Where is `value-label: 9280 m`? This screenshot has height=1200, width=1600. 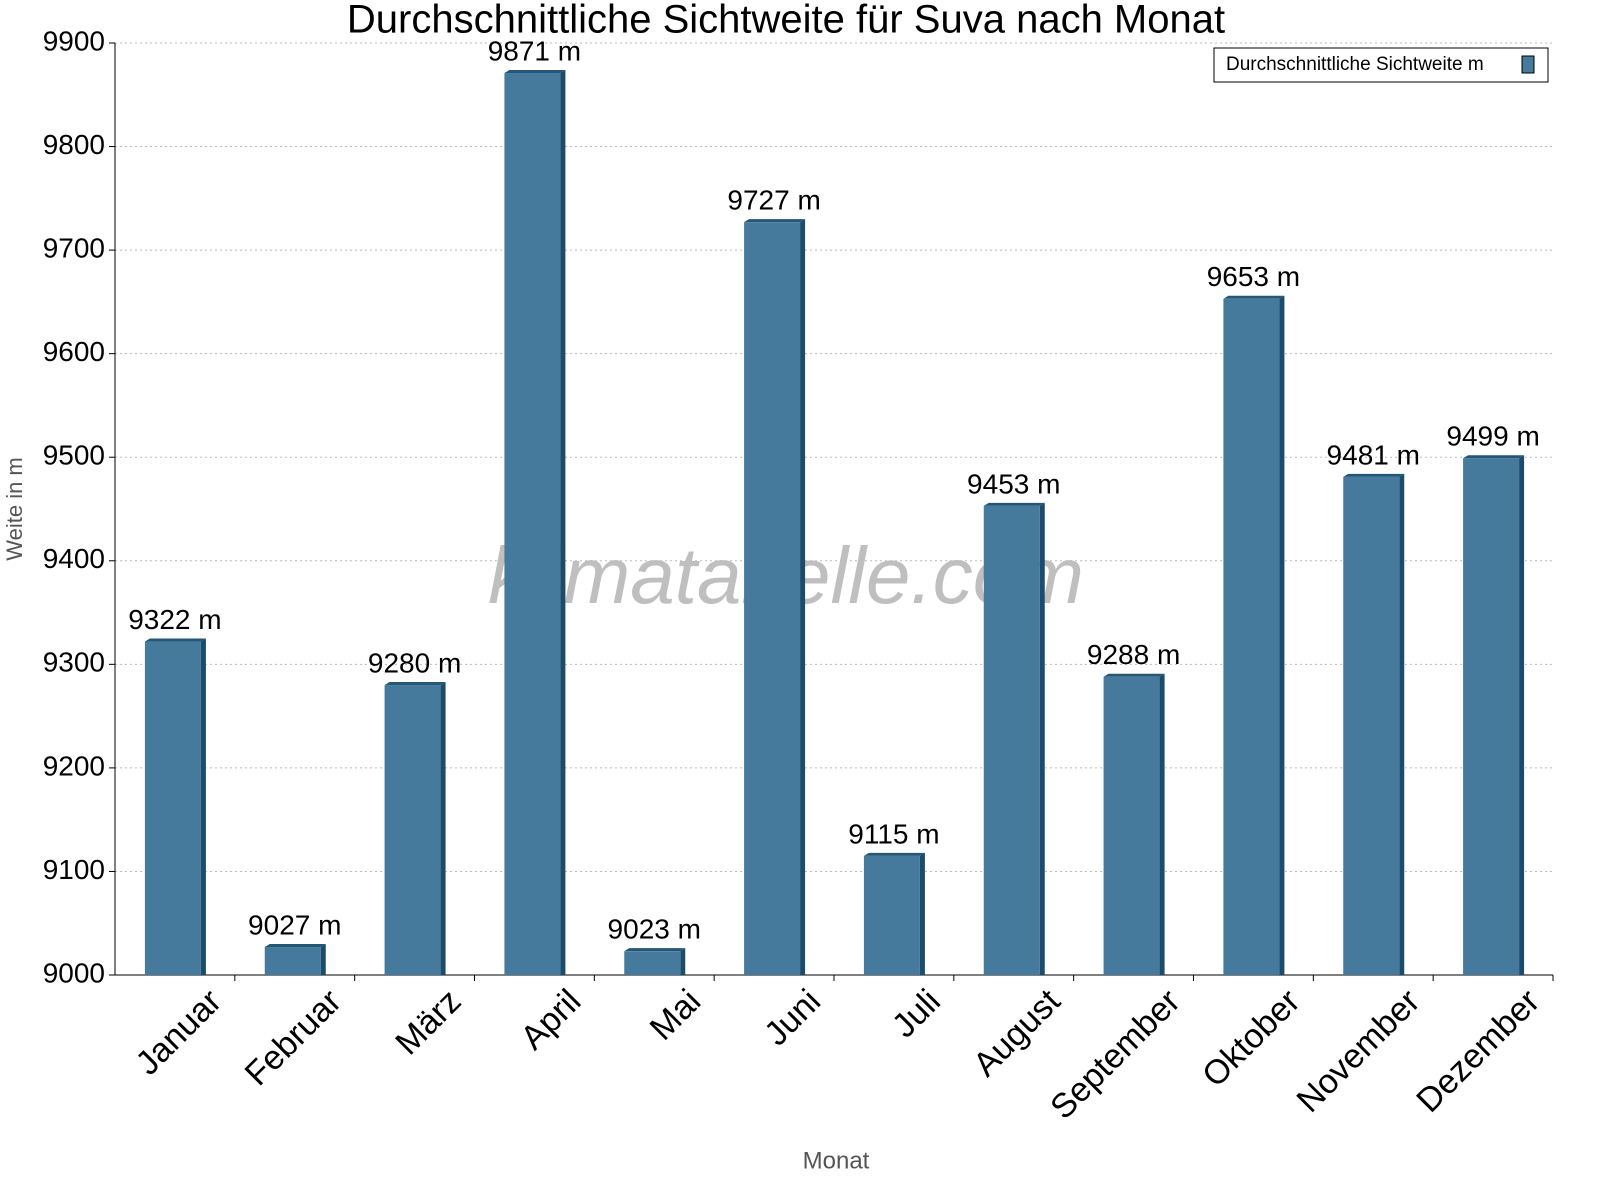 value-label: 9280 m is located at coordinates (414, 662).